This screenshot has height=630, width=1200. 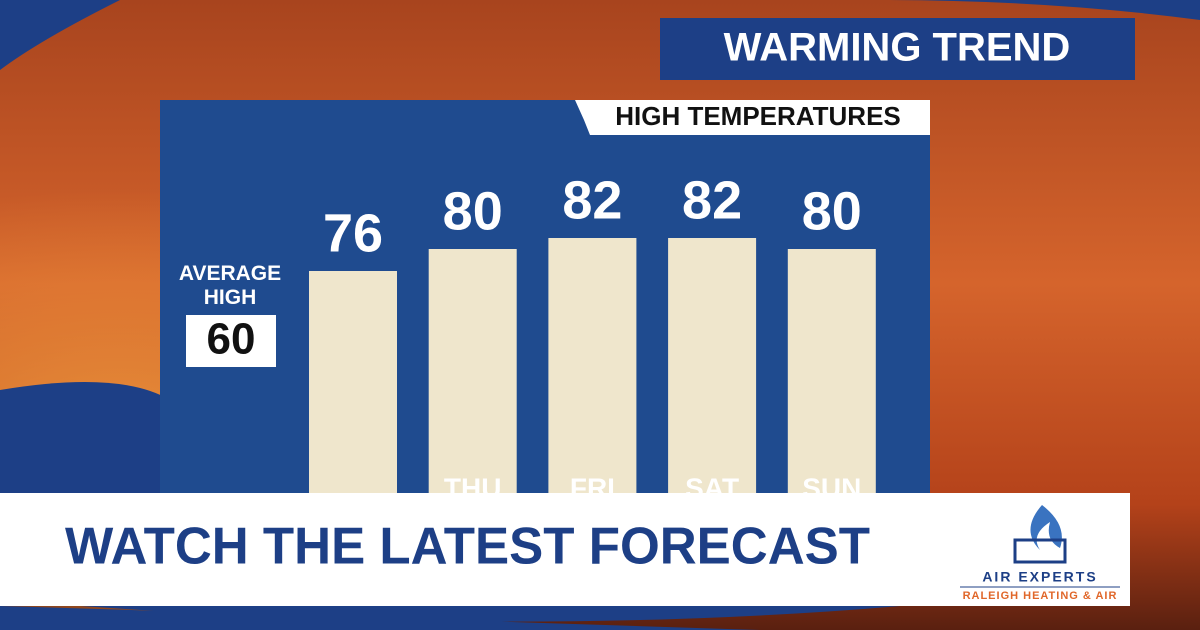 What do you see at coordinates (758, 116) in the screenshot?
I see `chart-title: HIGH TEMPERATURES` at bounding box center [758, 116].